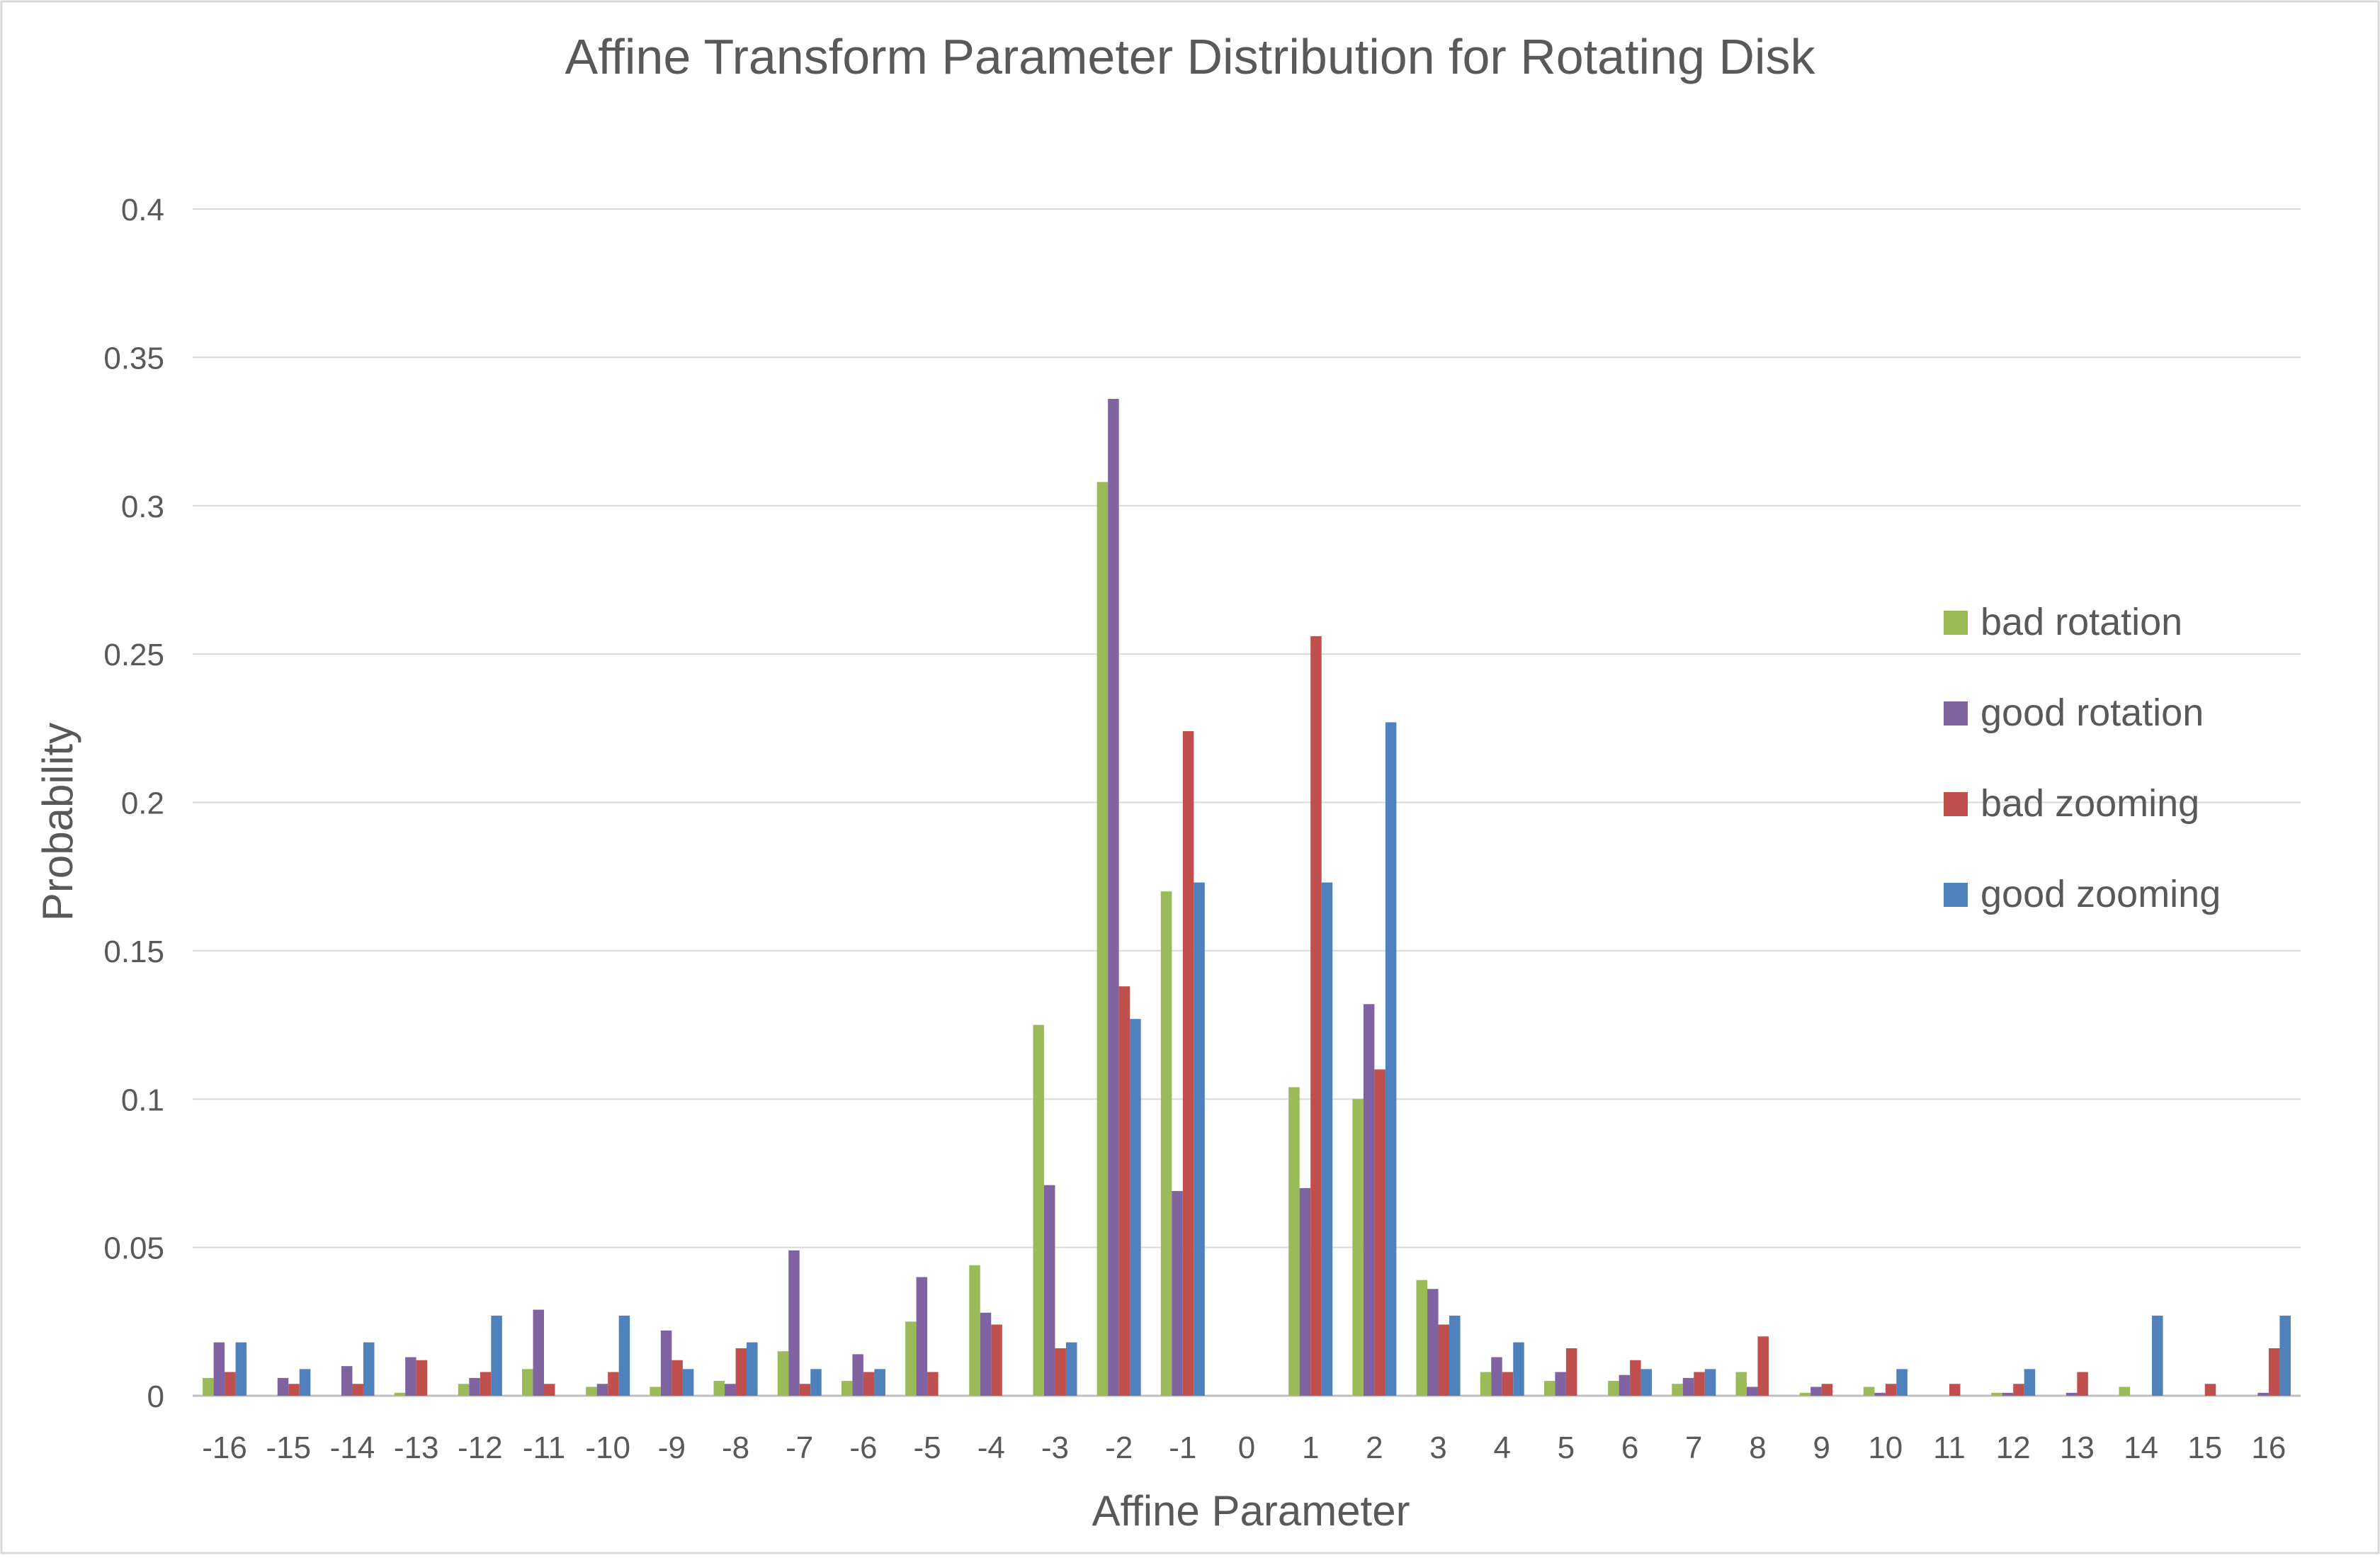 This screenshot has width=2380, height=1558. Describe the element at coordinates (143, 803) in the screenshot. I see `y-tick-label: 0.2` at that location.